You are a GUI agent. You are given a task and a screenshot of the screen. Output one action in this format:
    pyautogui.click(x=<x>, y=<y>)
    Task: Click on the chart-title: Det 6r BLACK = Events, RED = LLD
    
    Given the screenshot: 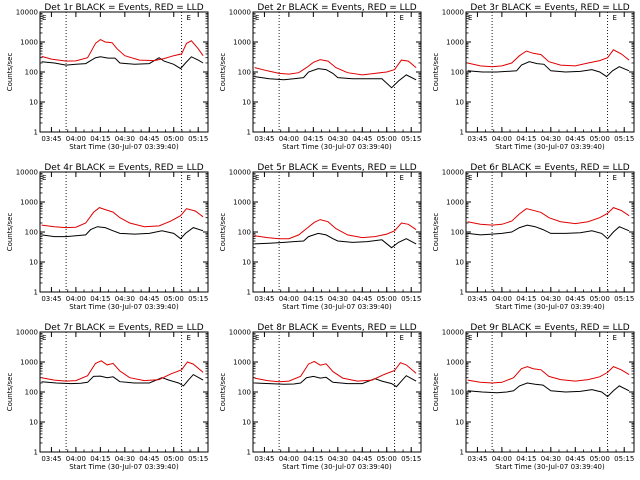 What is the action you would take?
    pyautogui.click(x=549, y=168)
    